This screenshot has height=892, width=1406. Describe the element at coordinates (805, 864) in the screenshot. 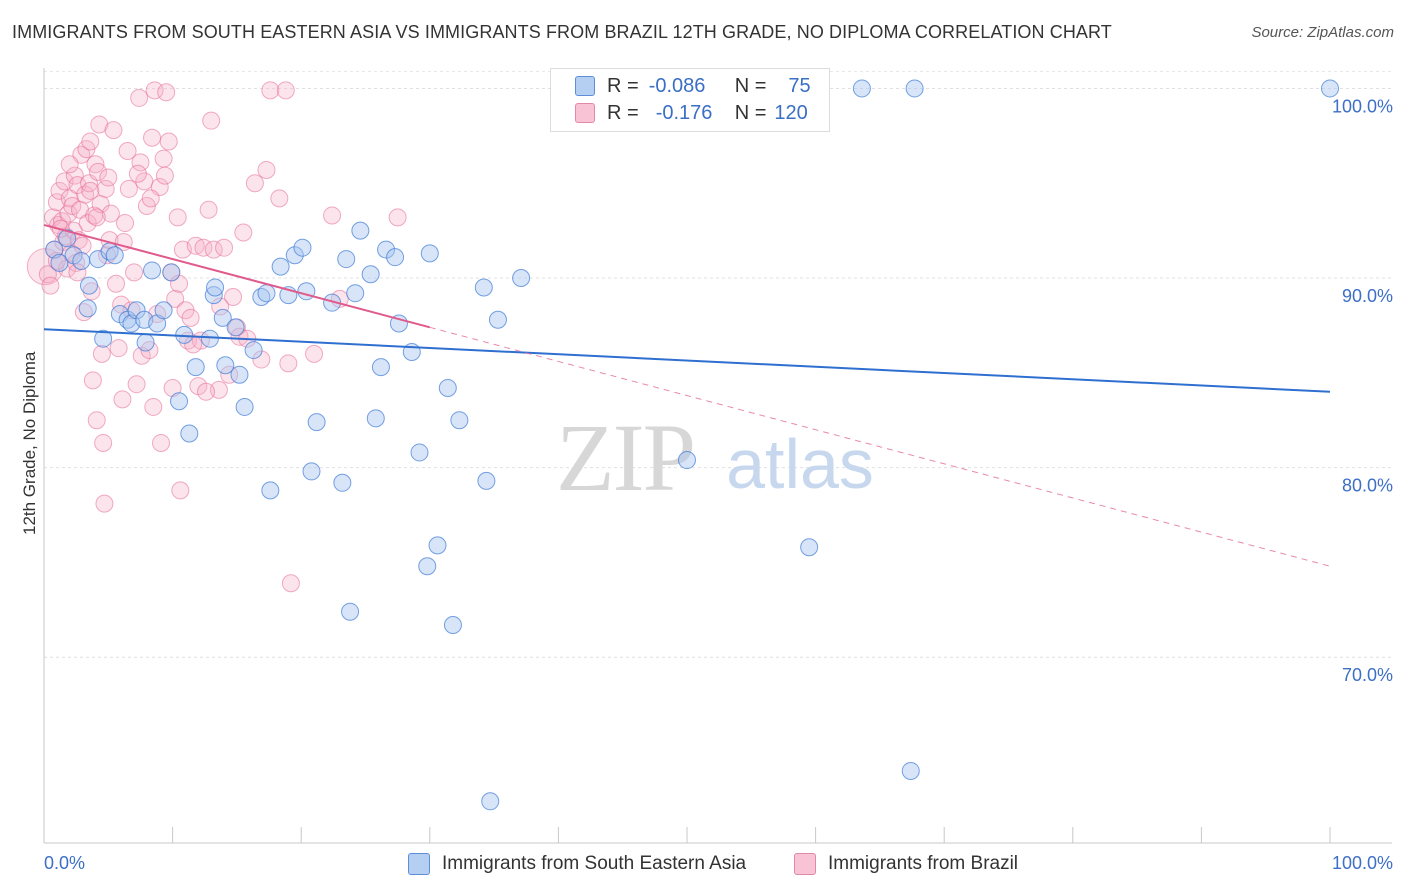

I see `bottom-legend-swatch-brazil` at that location.